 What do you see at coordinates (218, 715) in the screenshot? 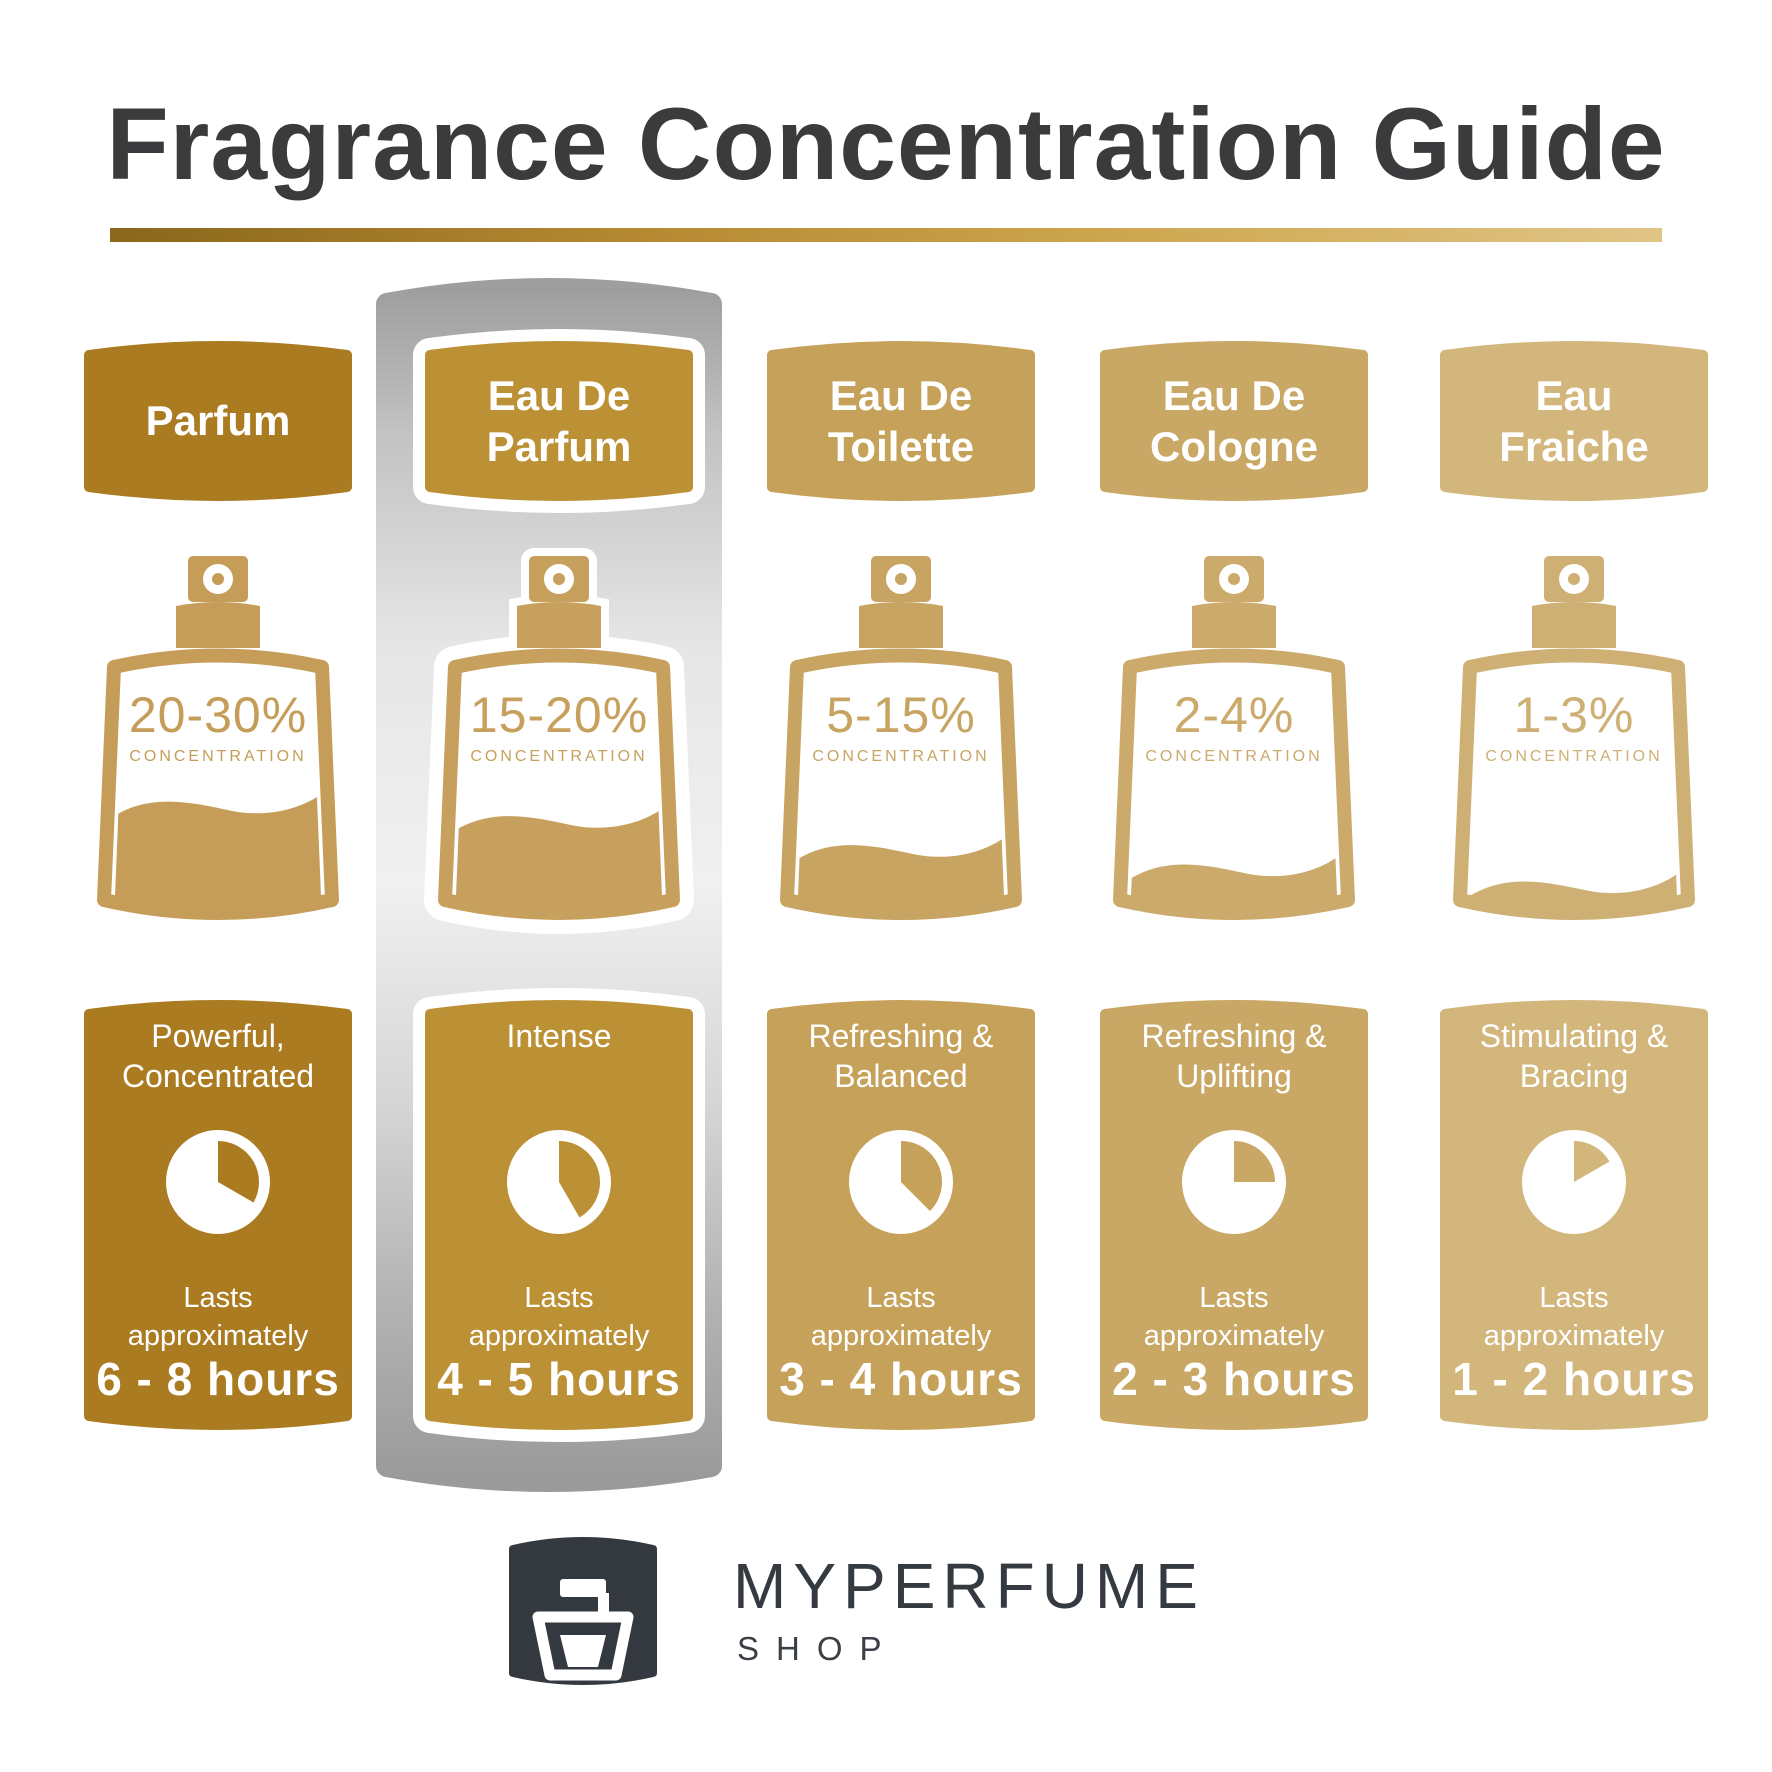
I see `concentration-value: 20-30%` at bounding box center [218, 715].